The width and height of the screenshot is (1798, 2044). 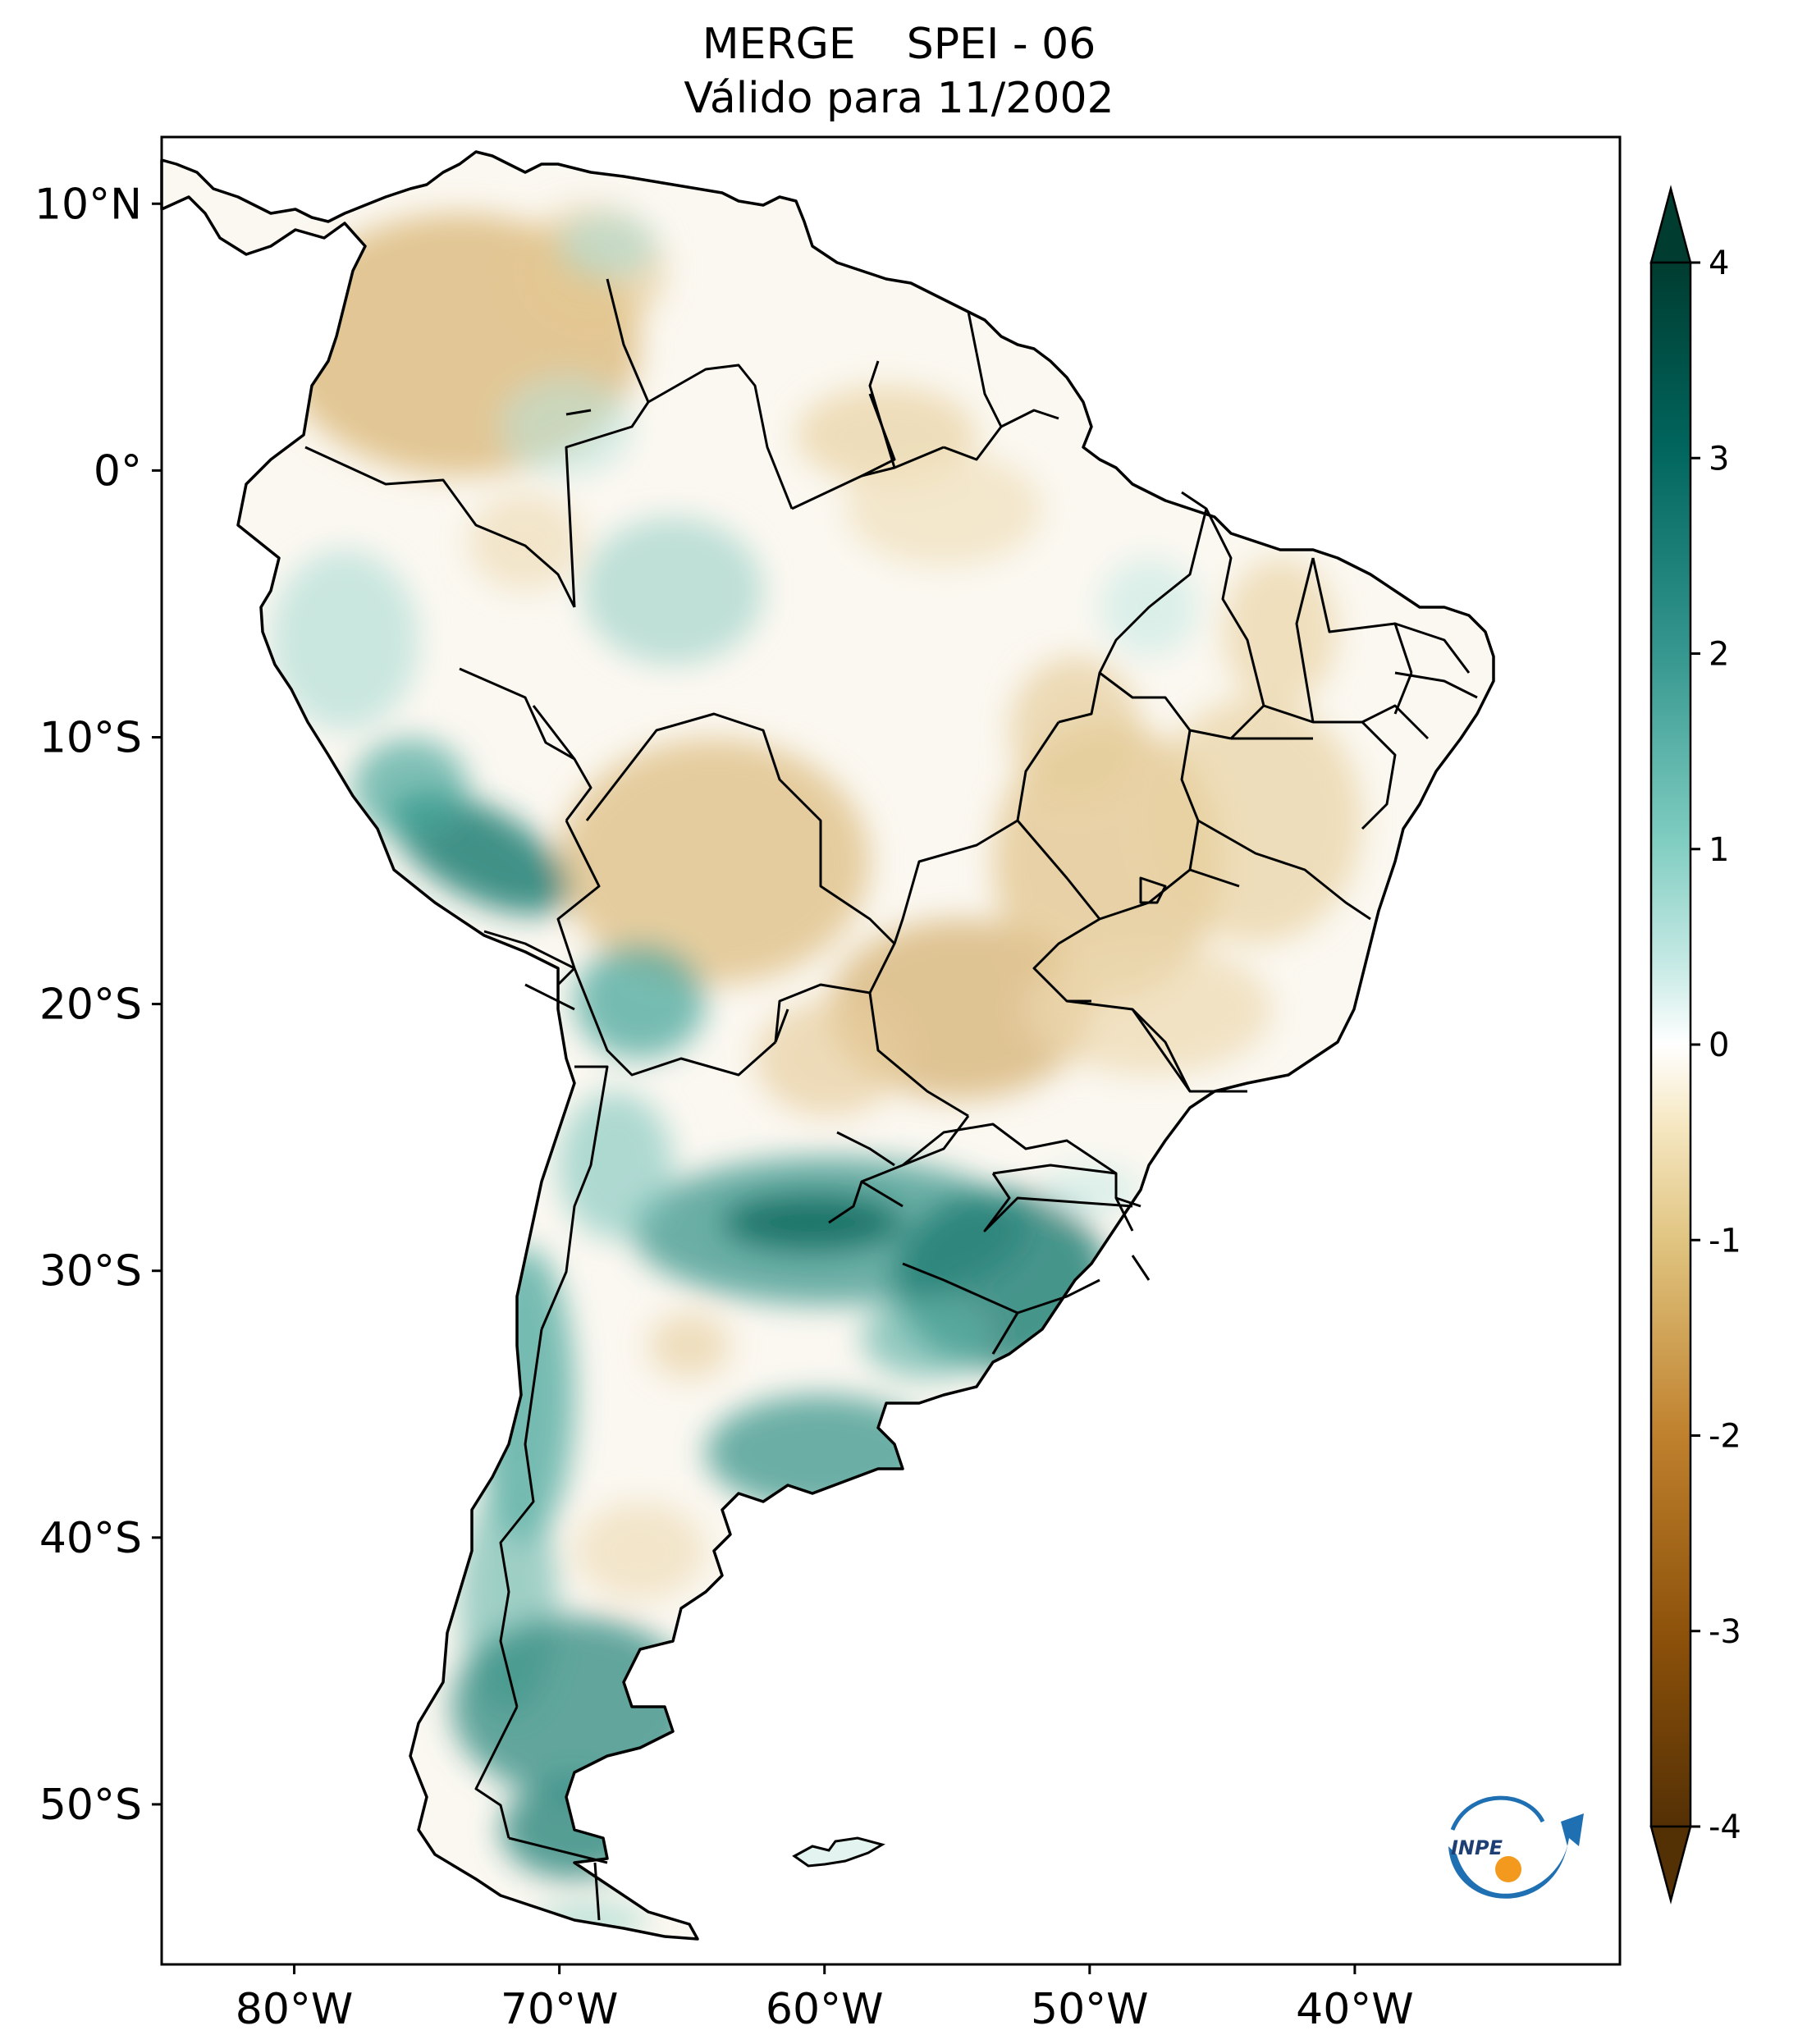 I want to click on latitude-tick-label: 10°S, so click(x=90, y=737).